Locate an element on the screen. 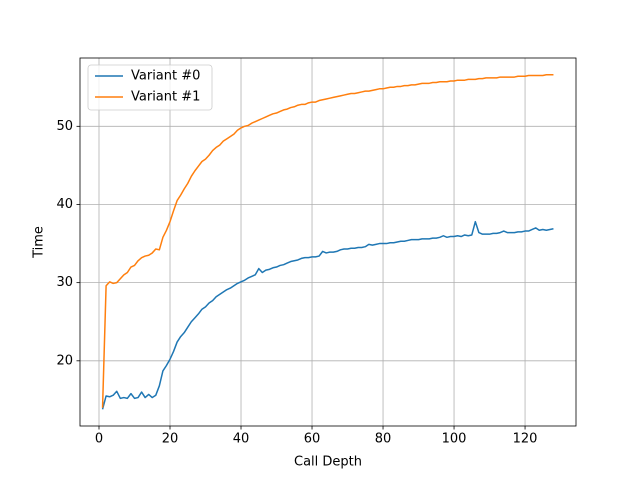 The width and height of the screenshot is (640, 480). y-axis-label: Time is located at coordinates (39, 242).